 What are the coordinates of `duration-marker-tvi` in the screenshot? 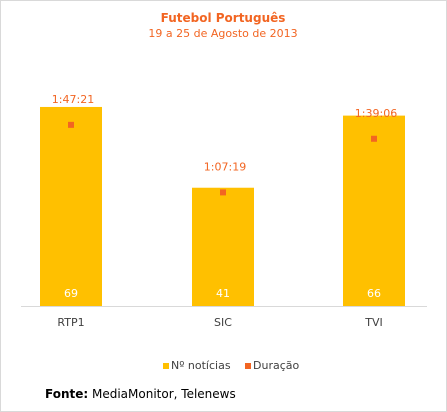 It's located at (374, 138).